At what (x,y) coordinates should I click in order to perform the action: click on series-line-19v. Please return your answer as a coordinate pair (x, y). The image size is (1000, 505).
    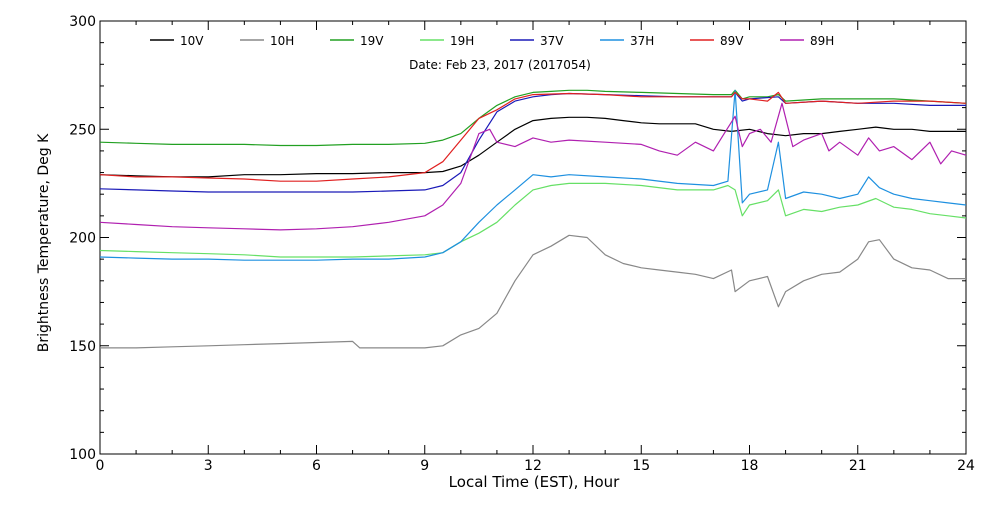
    Looking at the image, I should click on (533, 118).